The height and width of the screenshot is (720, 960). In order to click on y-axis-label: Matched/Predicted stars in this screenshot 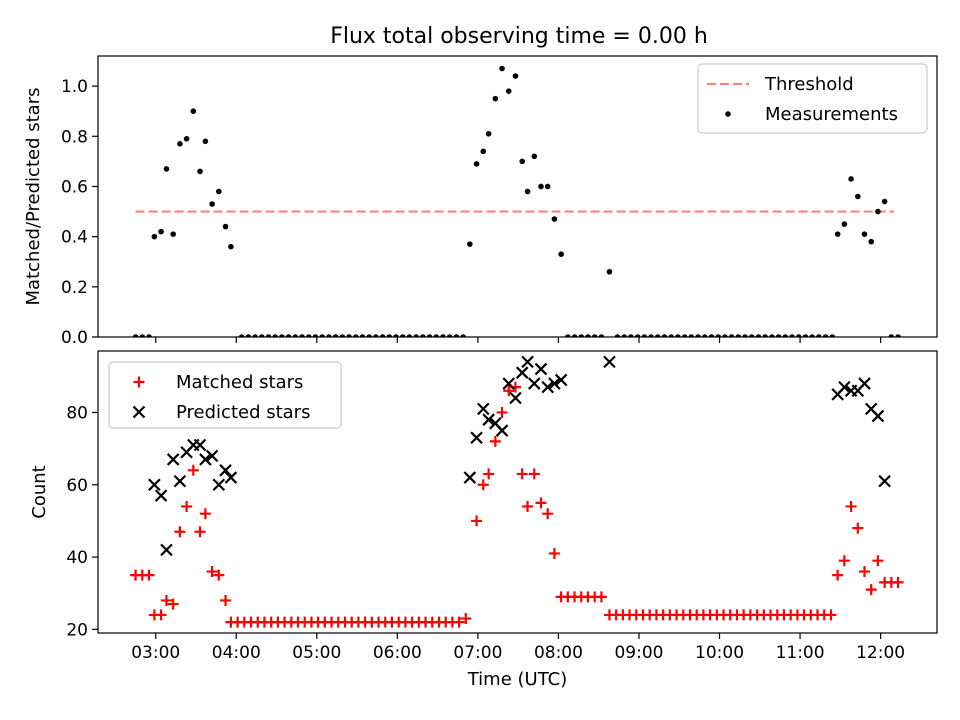, I will do `click(33, 197)`.